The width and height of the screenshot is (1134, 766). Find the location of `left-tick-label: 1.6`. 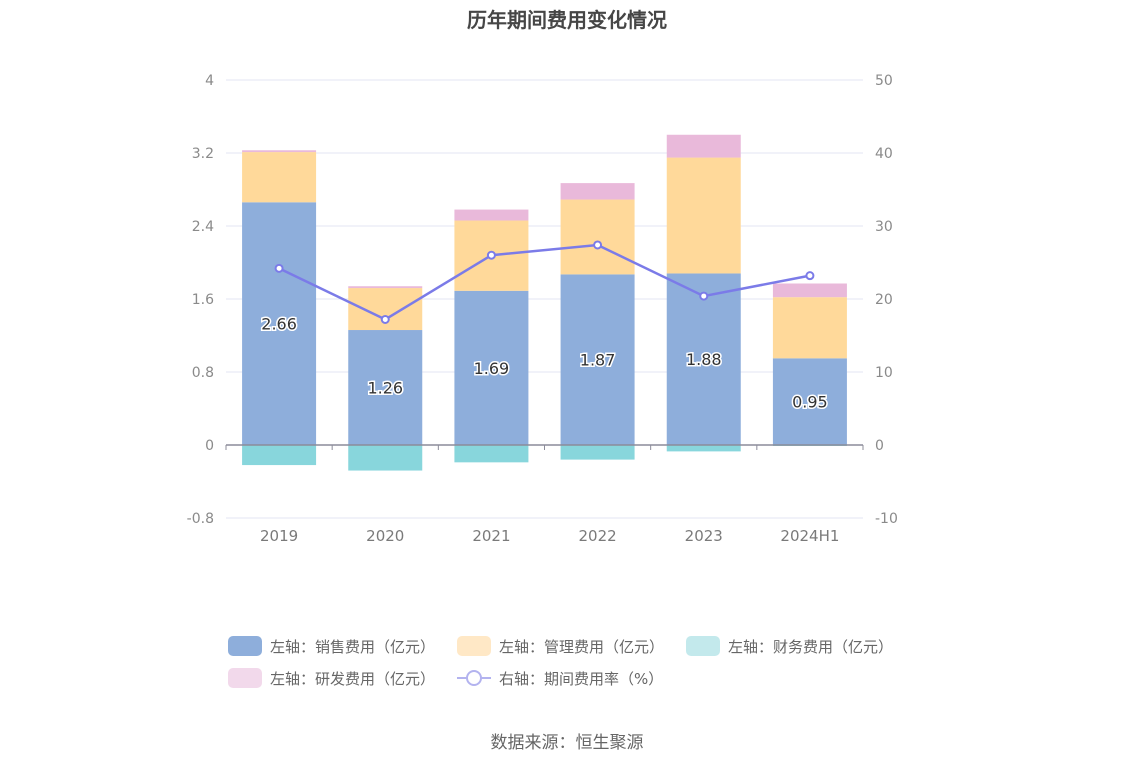

left-tick-label: 1.6 is located at coordinates (203, 300).